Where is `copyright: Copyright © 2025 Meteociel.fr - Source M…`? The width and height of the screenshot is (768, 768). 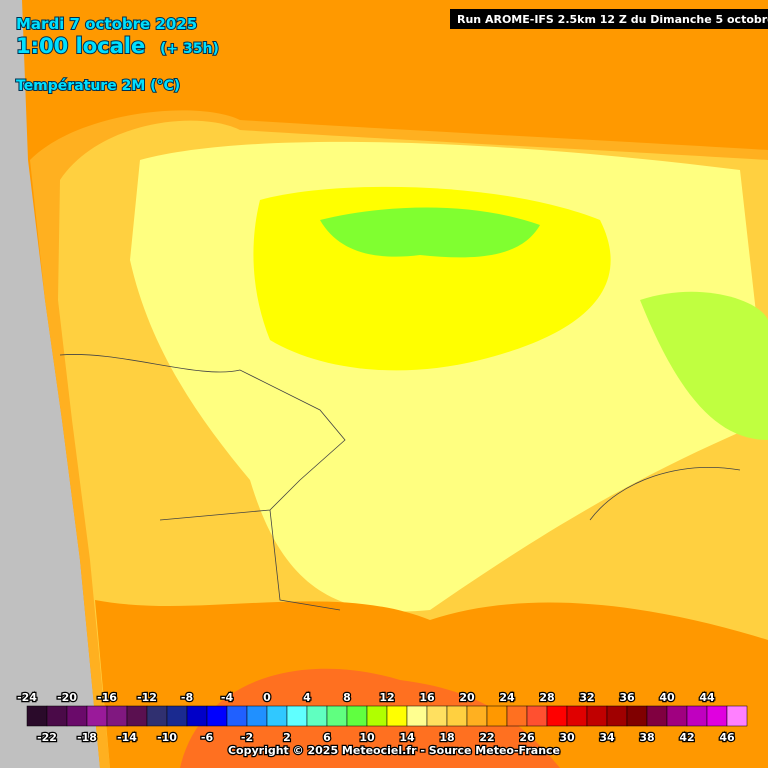
copyright: Copyright © 2025 Meteociel.fr - Source M… is located at coordinates (394, 750).